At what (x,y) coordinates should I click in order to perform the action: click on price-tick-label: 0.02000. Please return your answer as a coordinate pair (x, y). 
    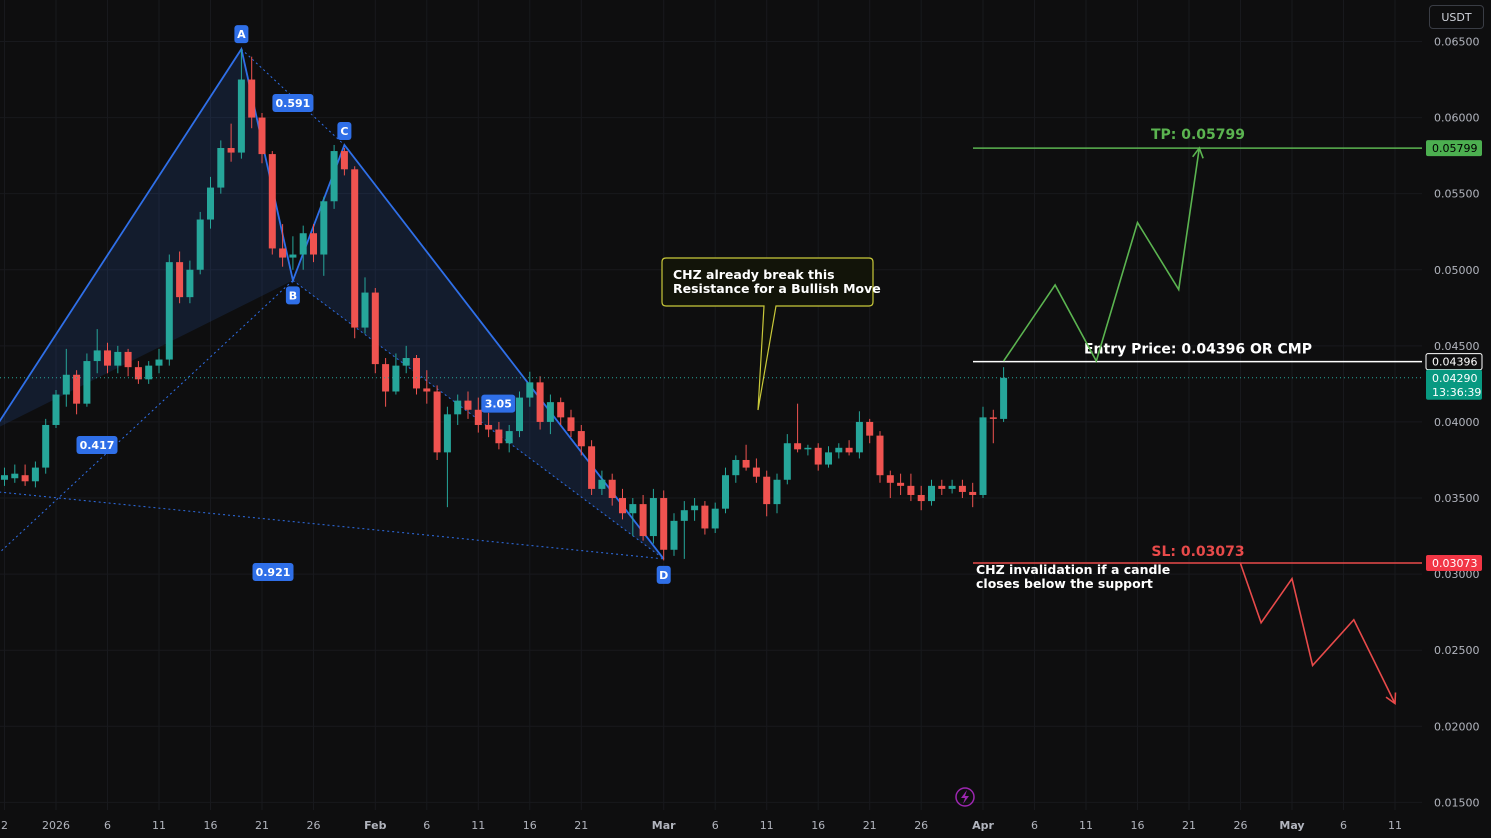
    Looking at the image, I should click on (1457, 726).